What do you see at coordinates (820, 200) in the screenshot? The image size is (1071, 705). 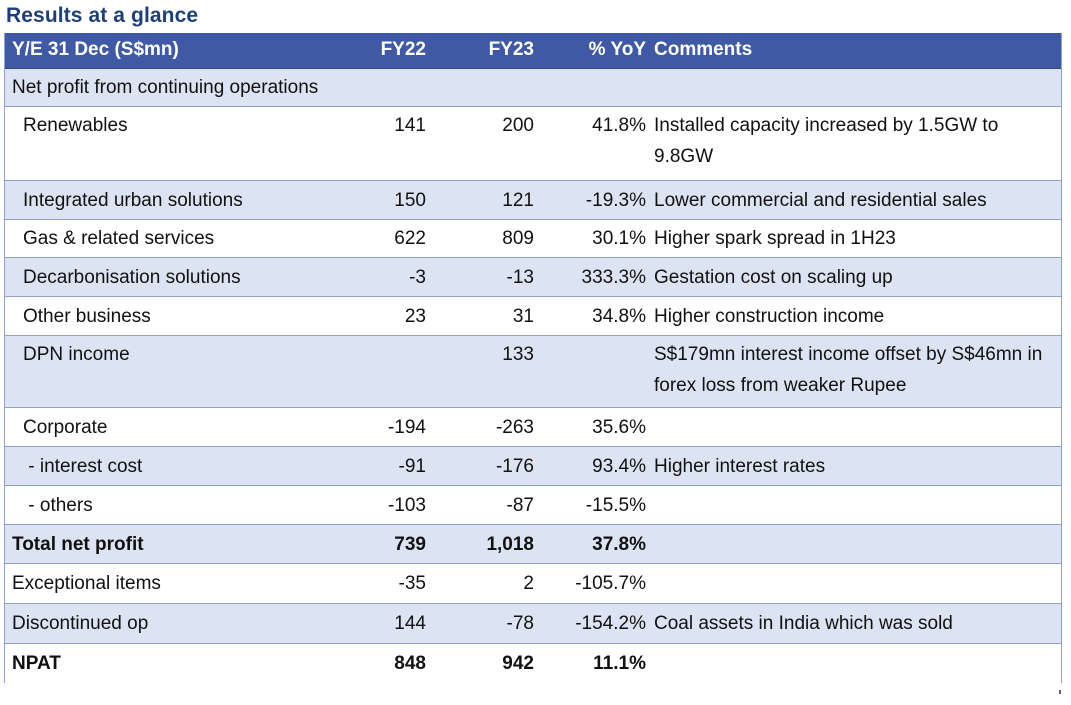 I see `row-comment: Lower commercial and residential sales` at bounding box center [820, 200].